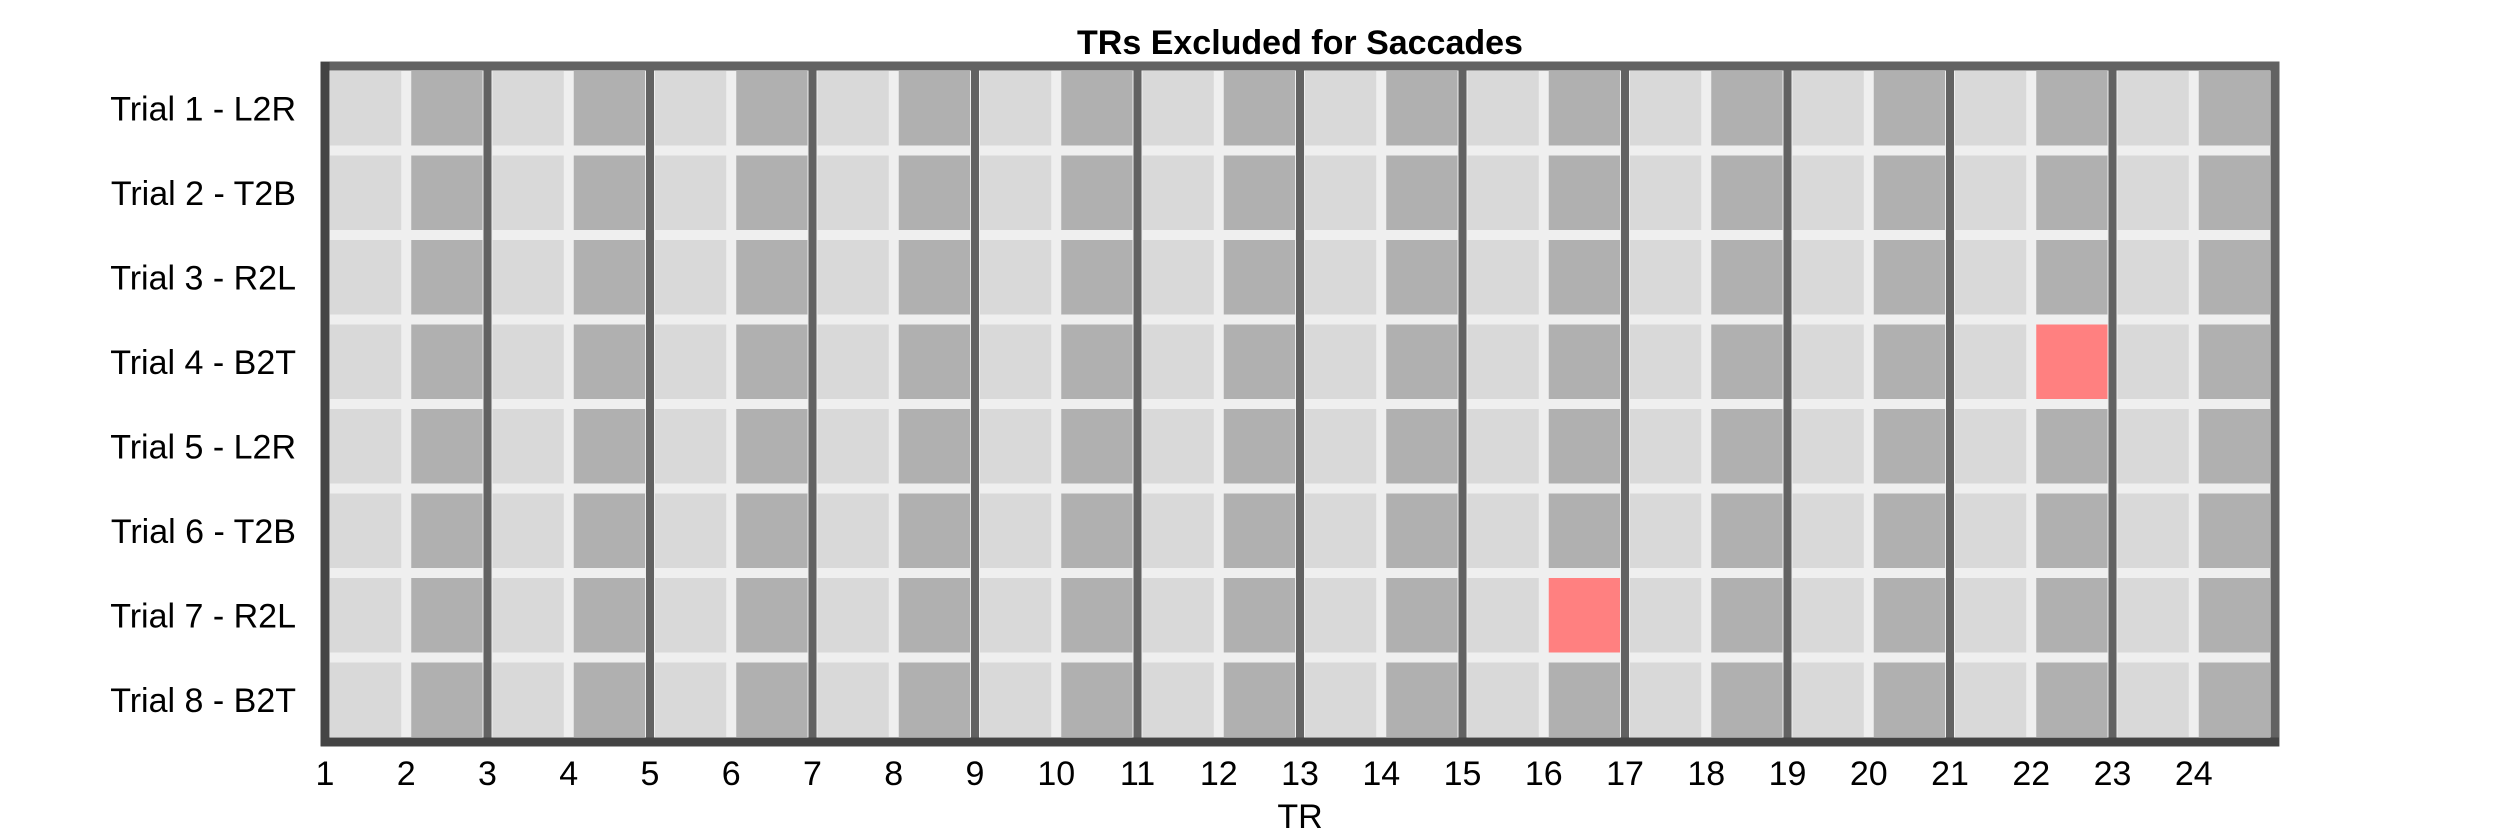 The height and width of the screenshot is (833, 2500). I want to click on tr-tick-label: 16, so click(1544, 774).